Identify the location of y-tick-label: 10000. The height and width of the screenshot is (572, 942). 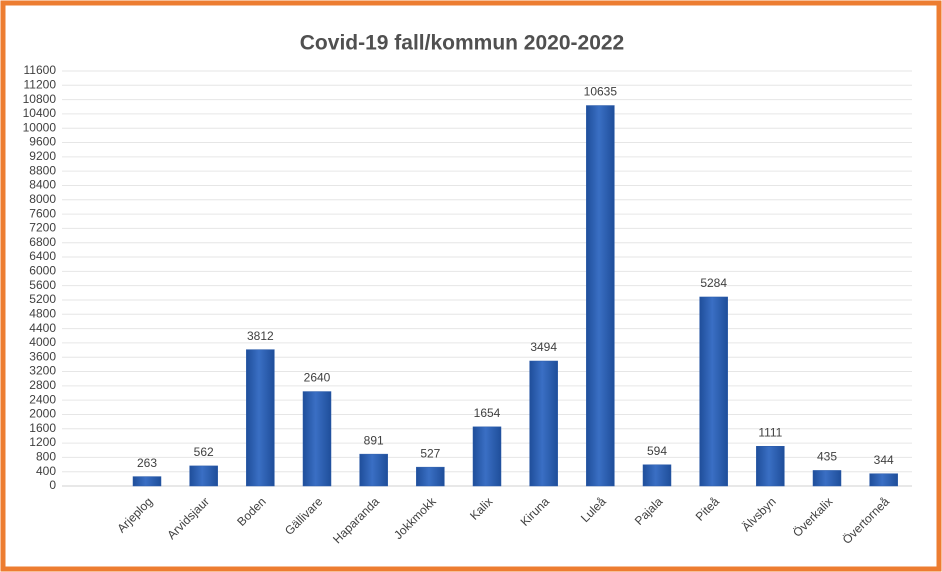
(40, 127).